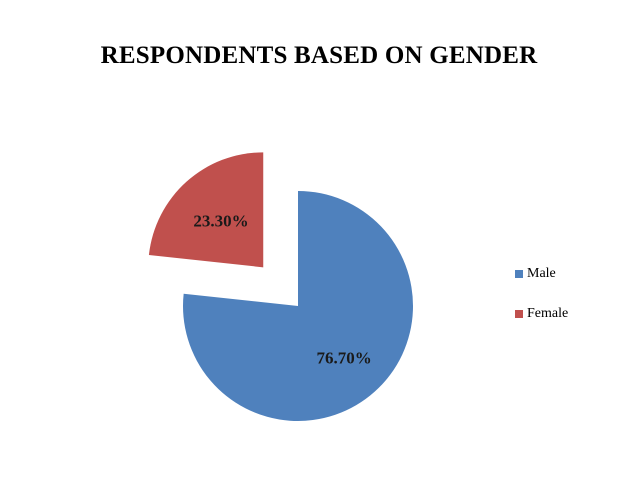  I want to click on data-label-female: 23.30%, so click(220, 220).